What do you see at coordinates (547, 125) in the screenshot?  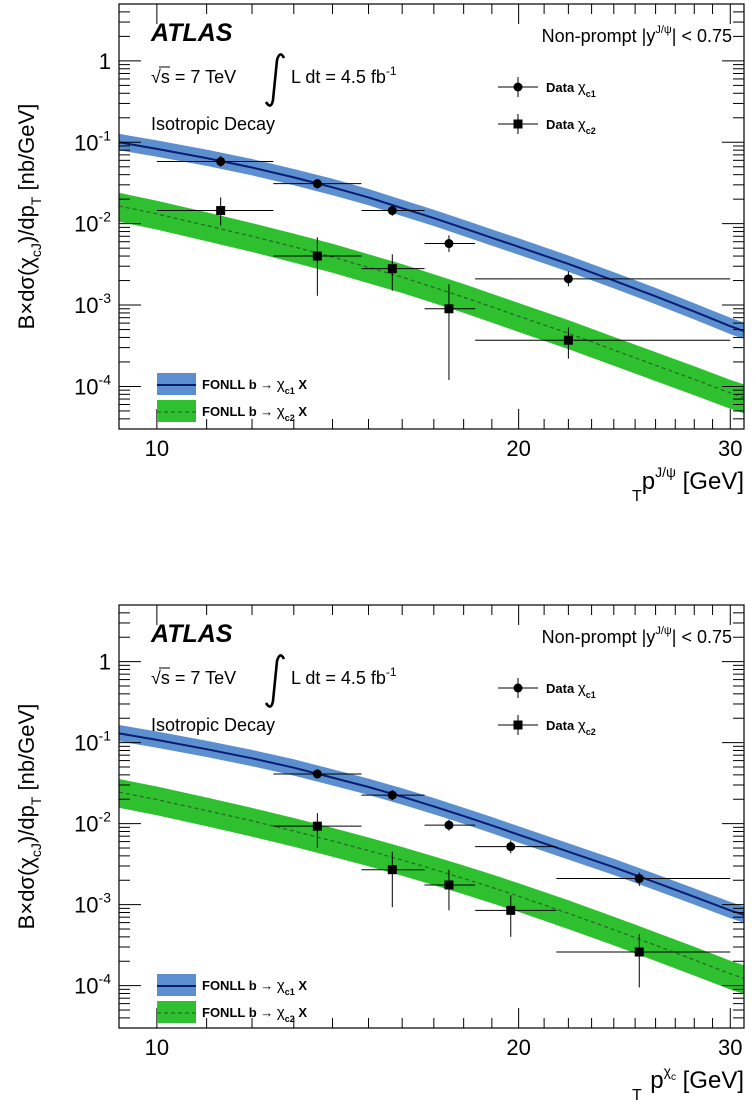 I see `legend-data-c2: Data χc2` at bounding box center [547, 125].